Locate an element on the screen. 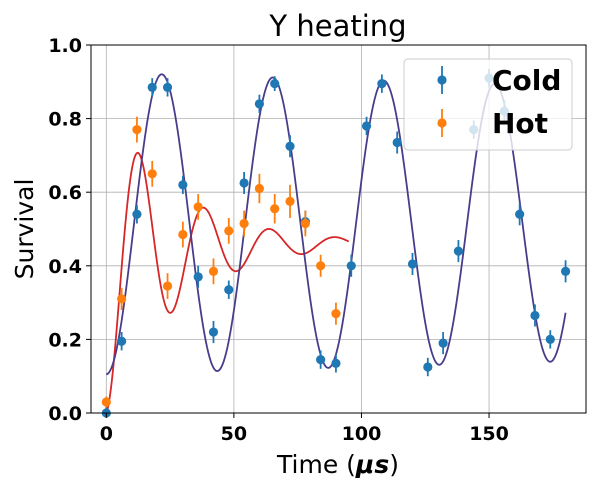 The width and height of the screenshot is (599, 491). y-tick-label: 0.4 is located at coordinates (65, 267).